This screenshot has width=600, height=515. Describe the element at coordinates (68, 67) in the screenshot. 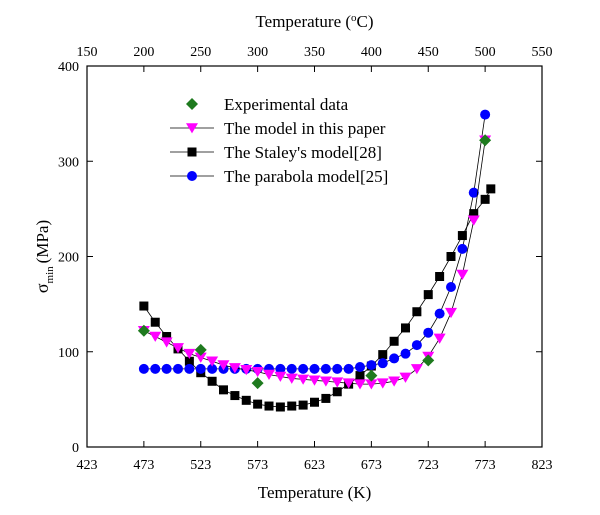

I see `y-tick-label: 400` at that location.